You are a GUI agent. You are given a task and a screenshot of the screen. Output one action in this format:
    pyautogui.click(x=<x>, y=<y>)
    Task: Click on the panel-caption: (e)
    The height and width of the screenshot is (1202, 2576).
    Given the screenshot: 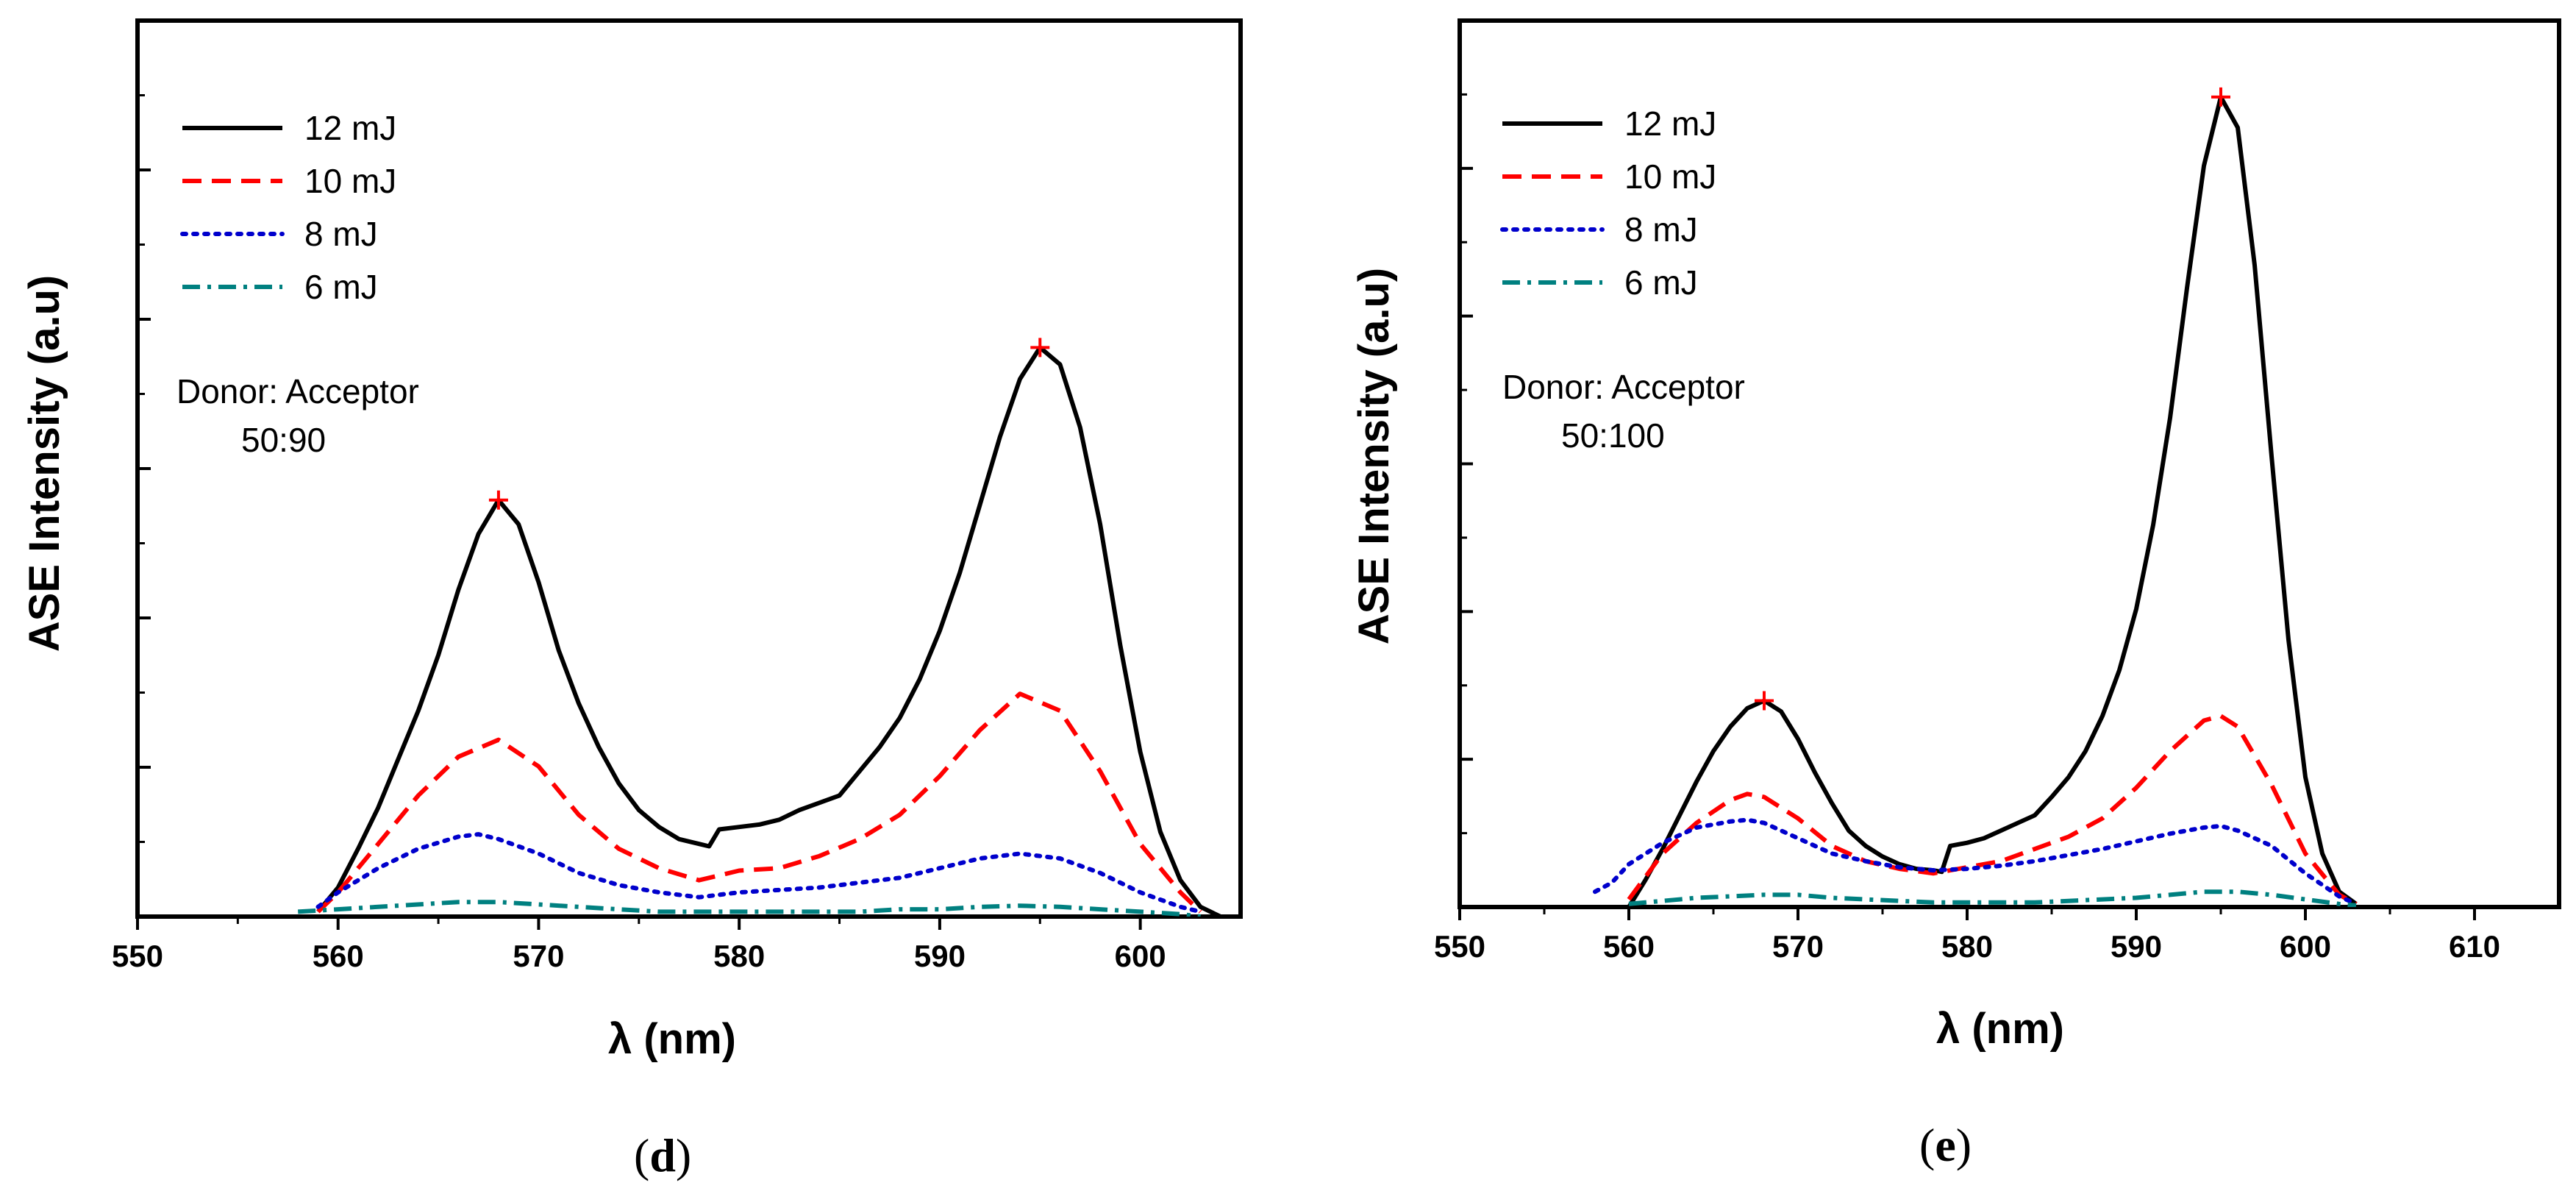 What is the action you would take?
    pyautogui.click(x=1945, y=1145)
    